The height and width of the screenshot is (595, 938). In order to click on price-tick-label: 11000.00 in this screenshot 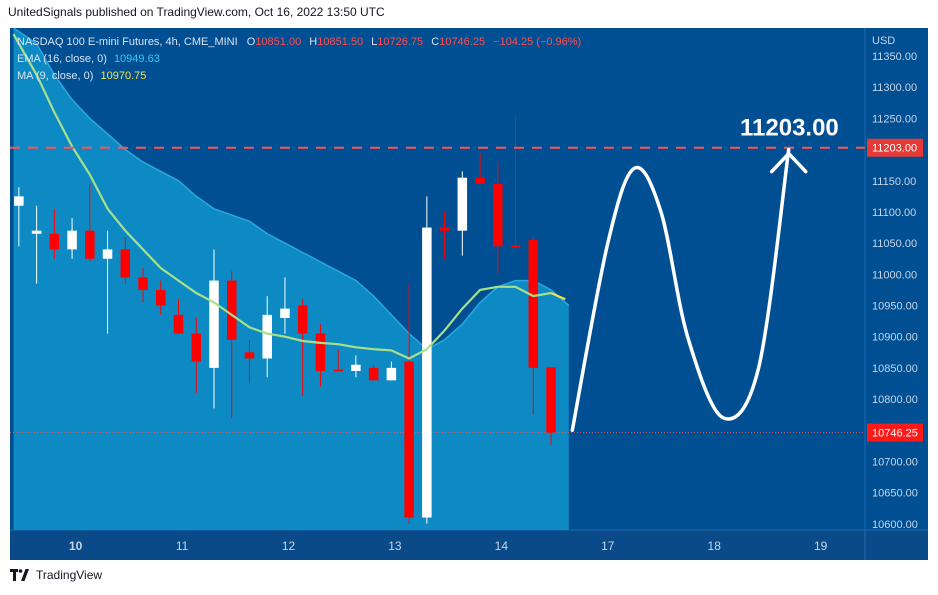, I will do `click(894, 275)`.